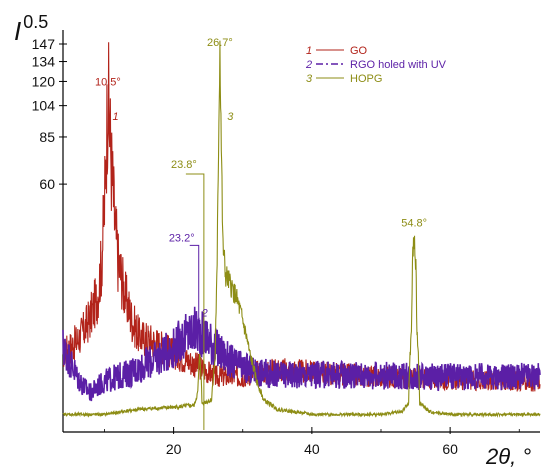 The image size is (550, 472). Describe the element at coordinates (309, 51) in the screenshot. I see `legend-index: 1` at that location.